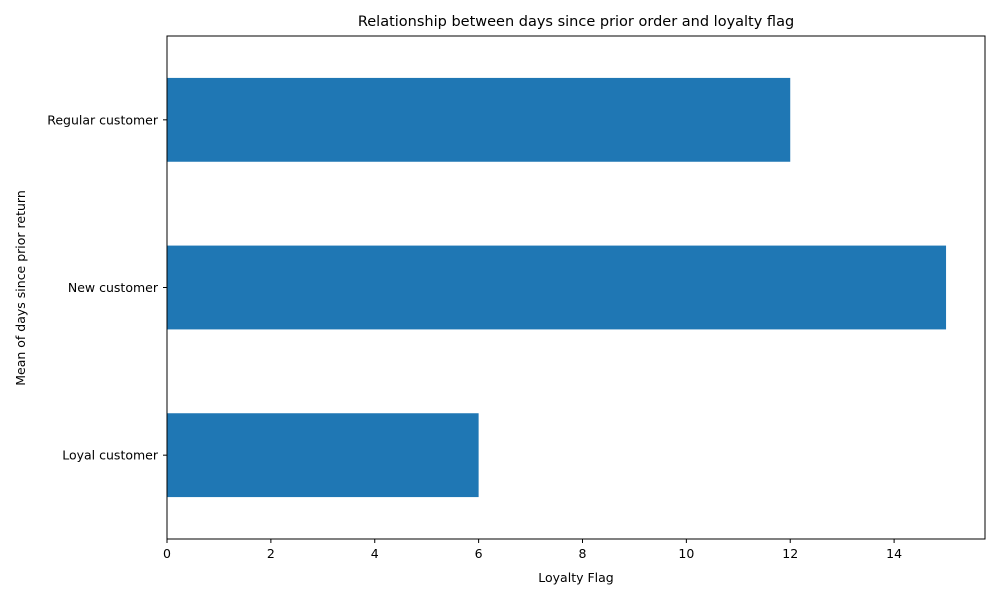 The height and width of the screenshot is (600, 1000). I want to click on x-tick-label: 8, so click(583, 553).